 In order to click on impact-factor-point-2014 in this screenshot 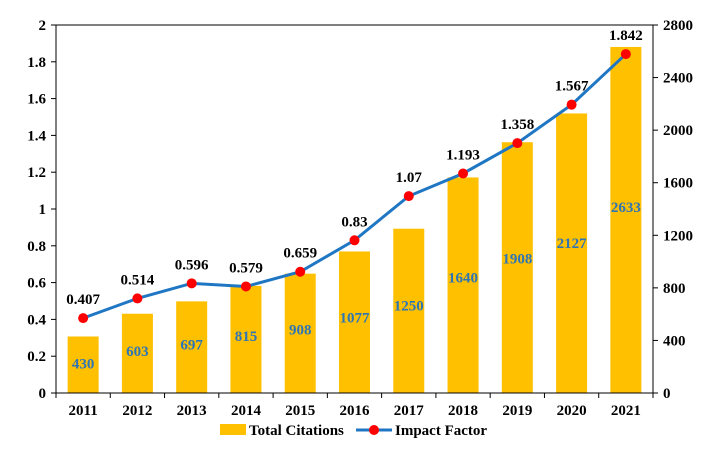, I will do `click(245, 286)`.